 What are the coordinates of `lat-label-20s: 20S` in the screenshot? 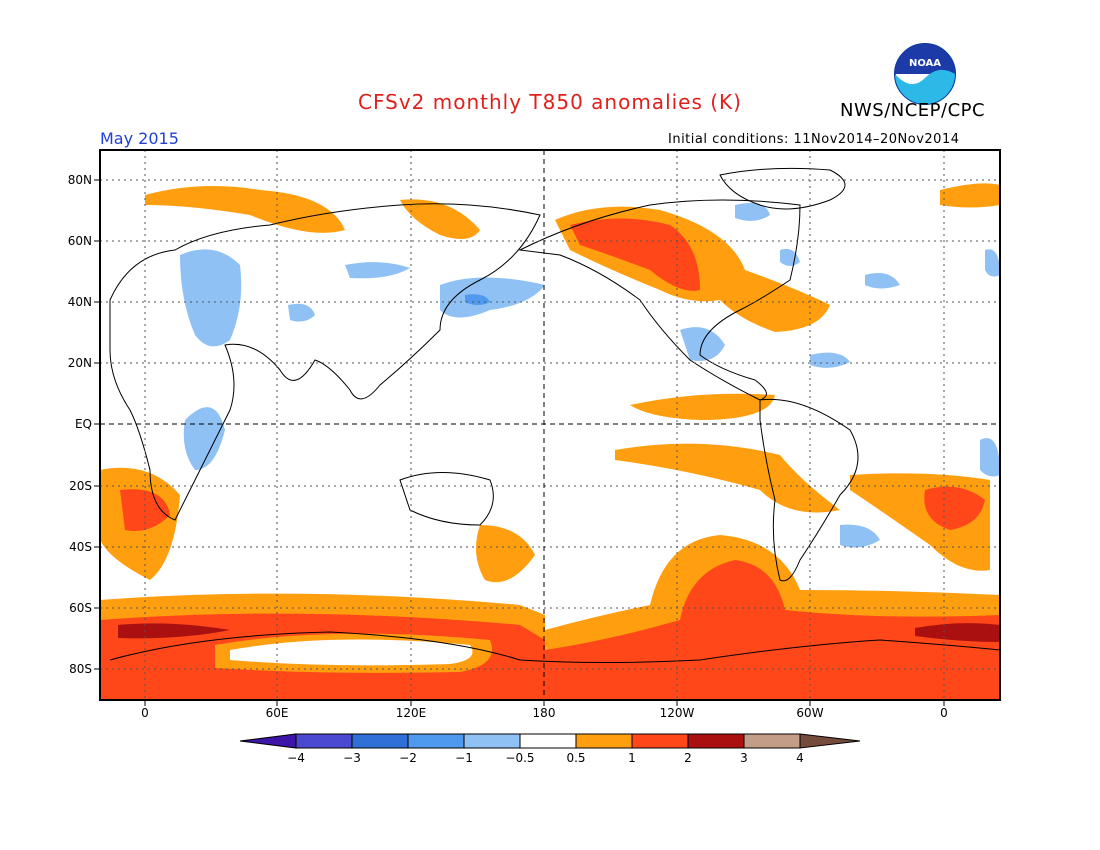 It's located at (80, 486).